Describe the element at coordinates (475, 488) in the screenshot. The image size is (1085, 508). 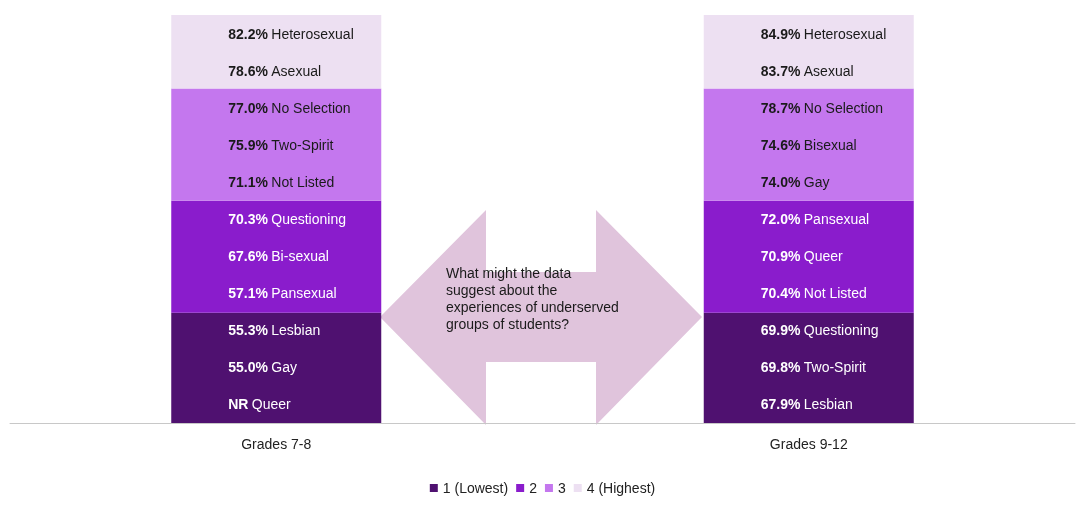
I see `legend-label: 1 (Lowest)` at that location.